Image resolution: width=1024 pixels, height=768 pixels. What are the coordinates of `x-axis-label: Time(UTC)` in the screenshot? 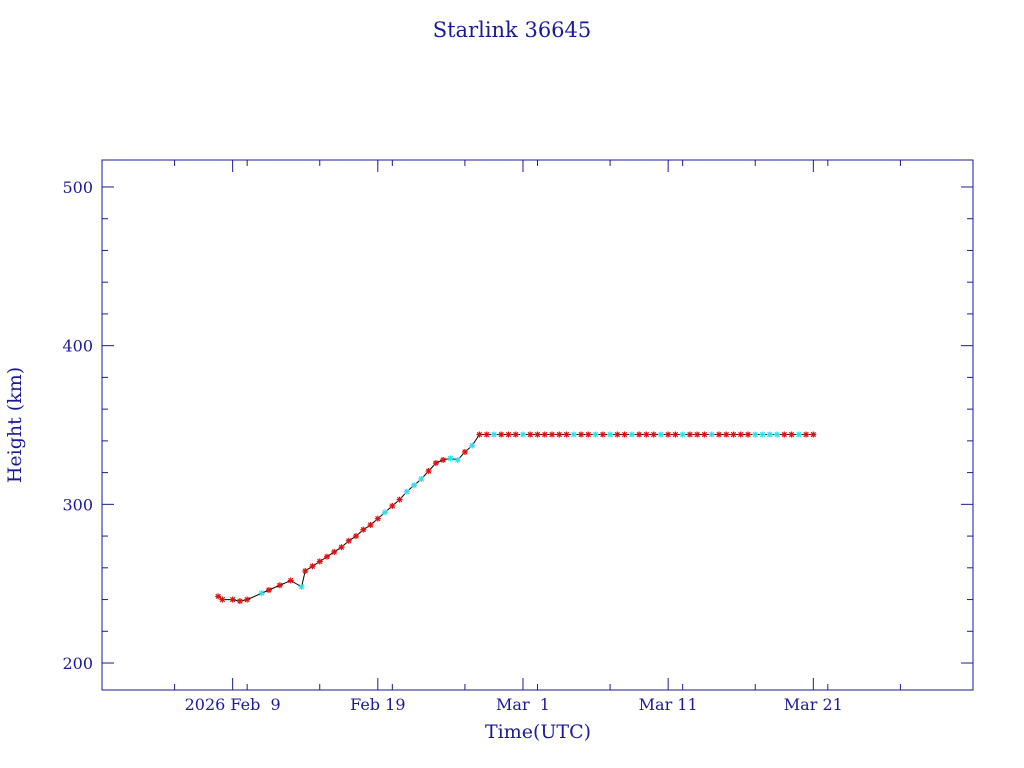 It's located at (538, 732).